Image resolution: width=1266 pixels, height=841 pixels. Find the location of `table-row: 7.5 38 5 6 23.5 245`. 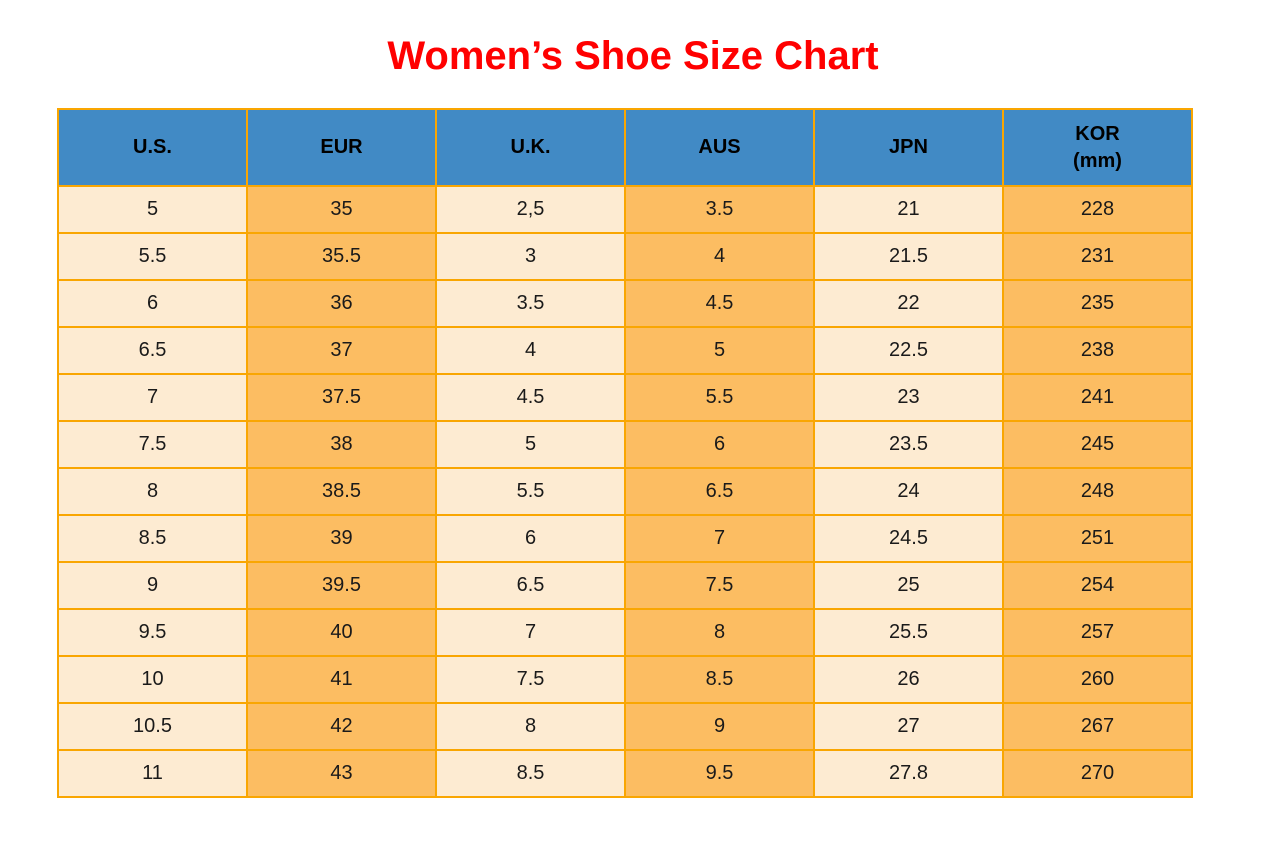

table-row: 7.5 38 5 6 23.5 245 is located at coordinates (625, 444).